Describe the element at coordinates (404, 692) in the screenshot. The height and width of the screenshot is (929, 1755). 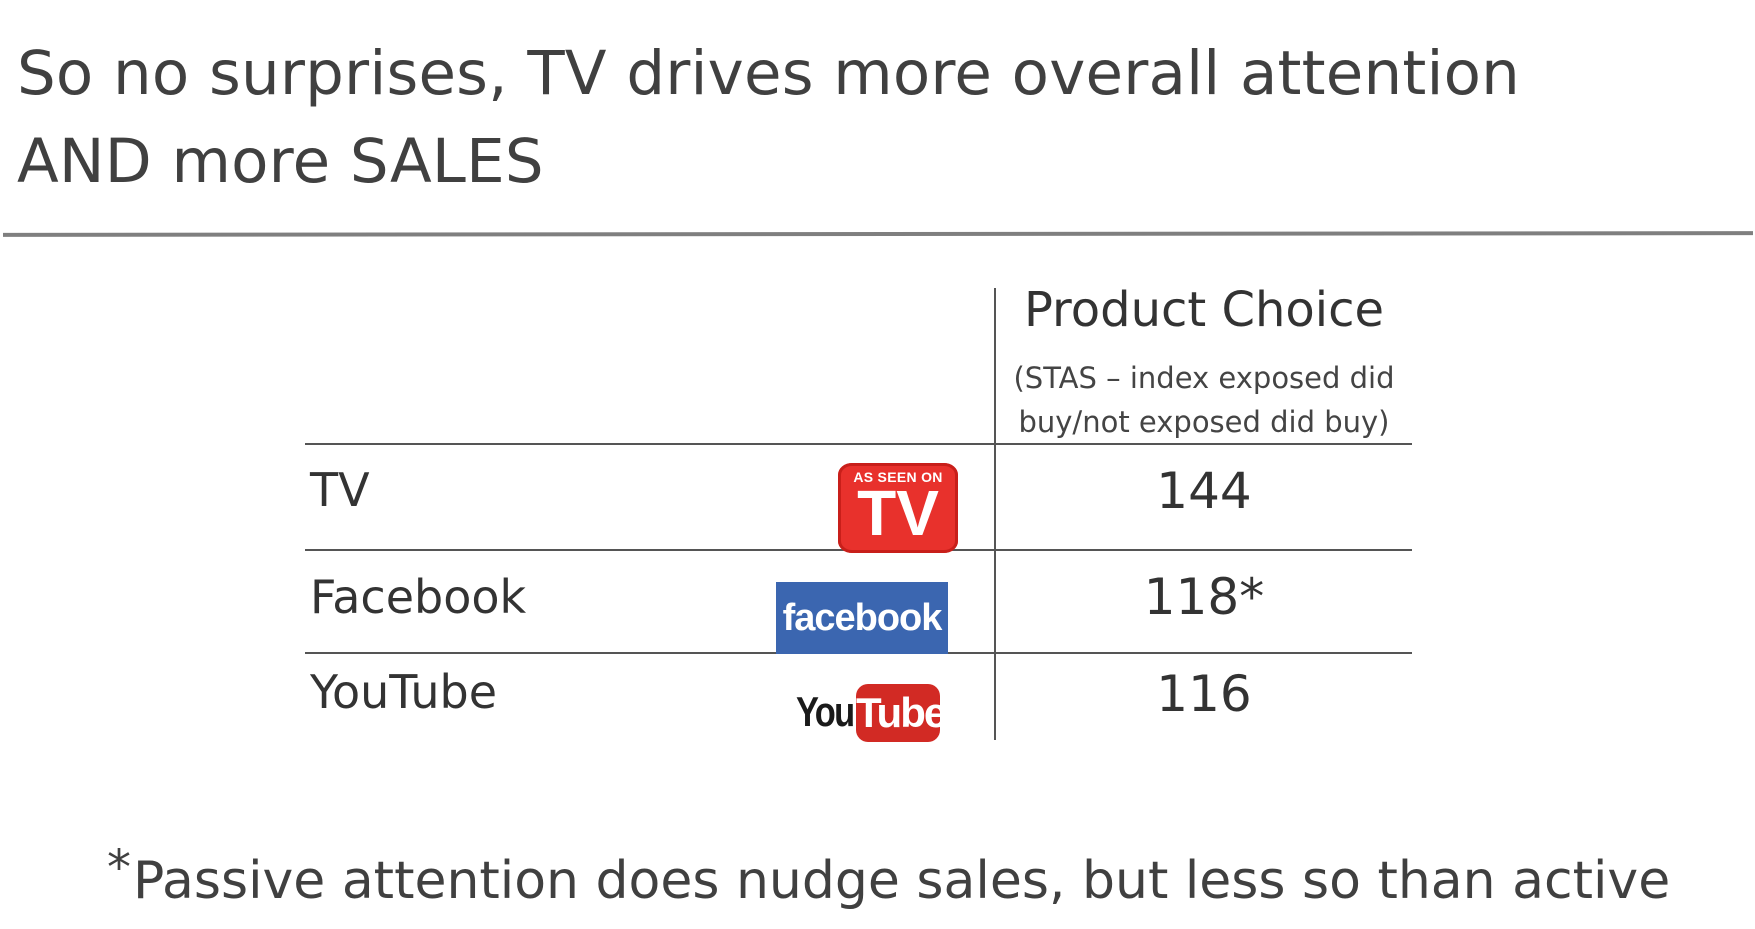
I see `row-label-youtube: YouTube` at that location.